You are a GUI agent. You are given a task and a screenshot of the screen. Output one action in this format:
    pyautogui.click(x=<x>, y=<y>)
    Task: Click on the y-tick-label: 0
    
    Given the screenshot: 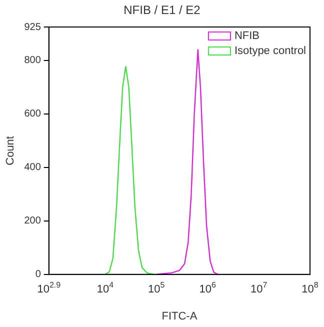 What is the action you would take?
    pyautogui.click(x=38, y=274)
    